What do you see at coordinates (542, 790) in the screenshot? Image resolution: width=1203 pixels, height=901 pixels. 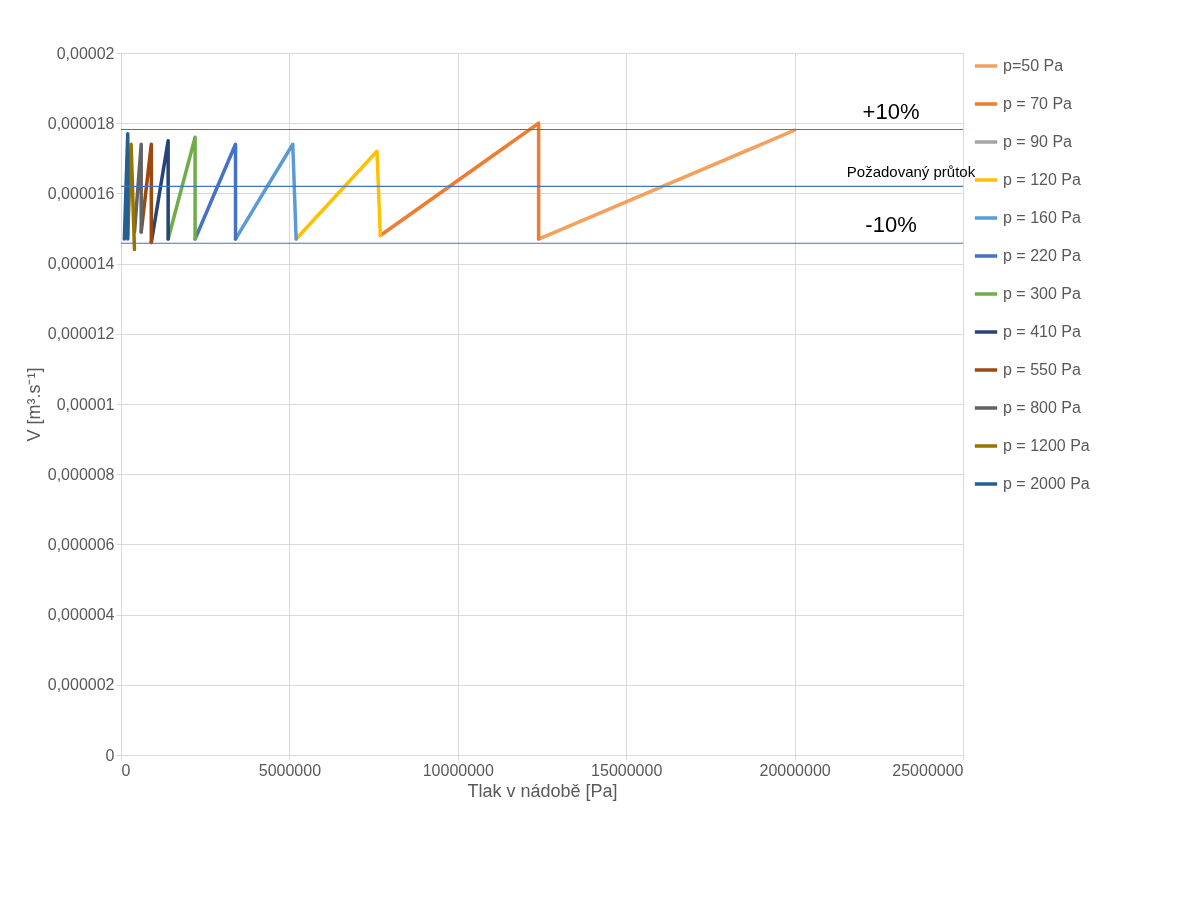 I see `x-axis-title: Tlak v nádobě [Pa]` at bounding box center [542, 790].